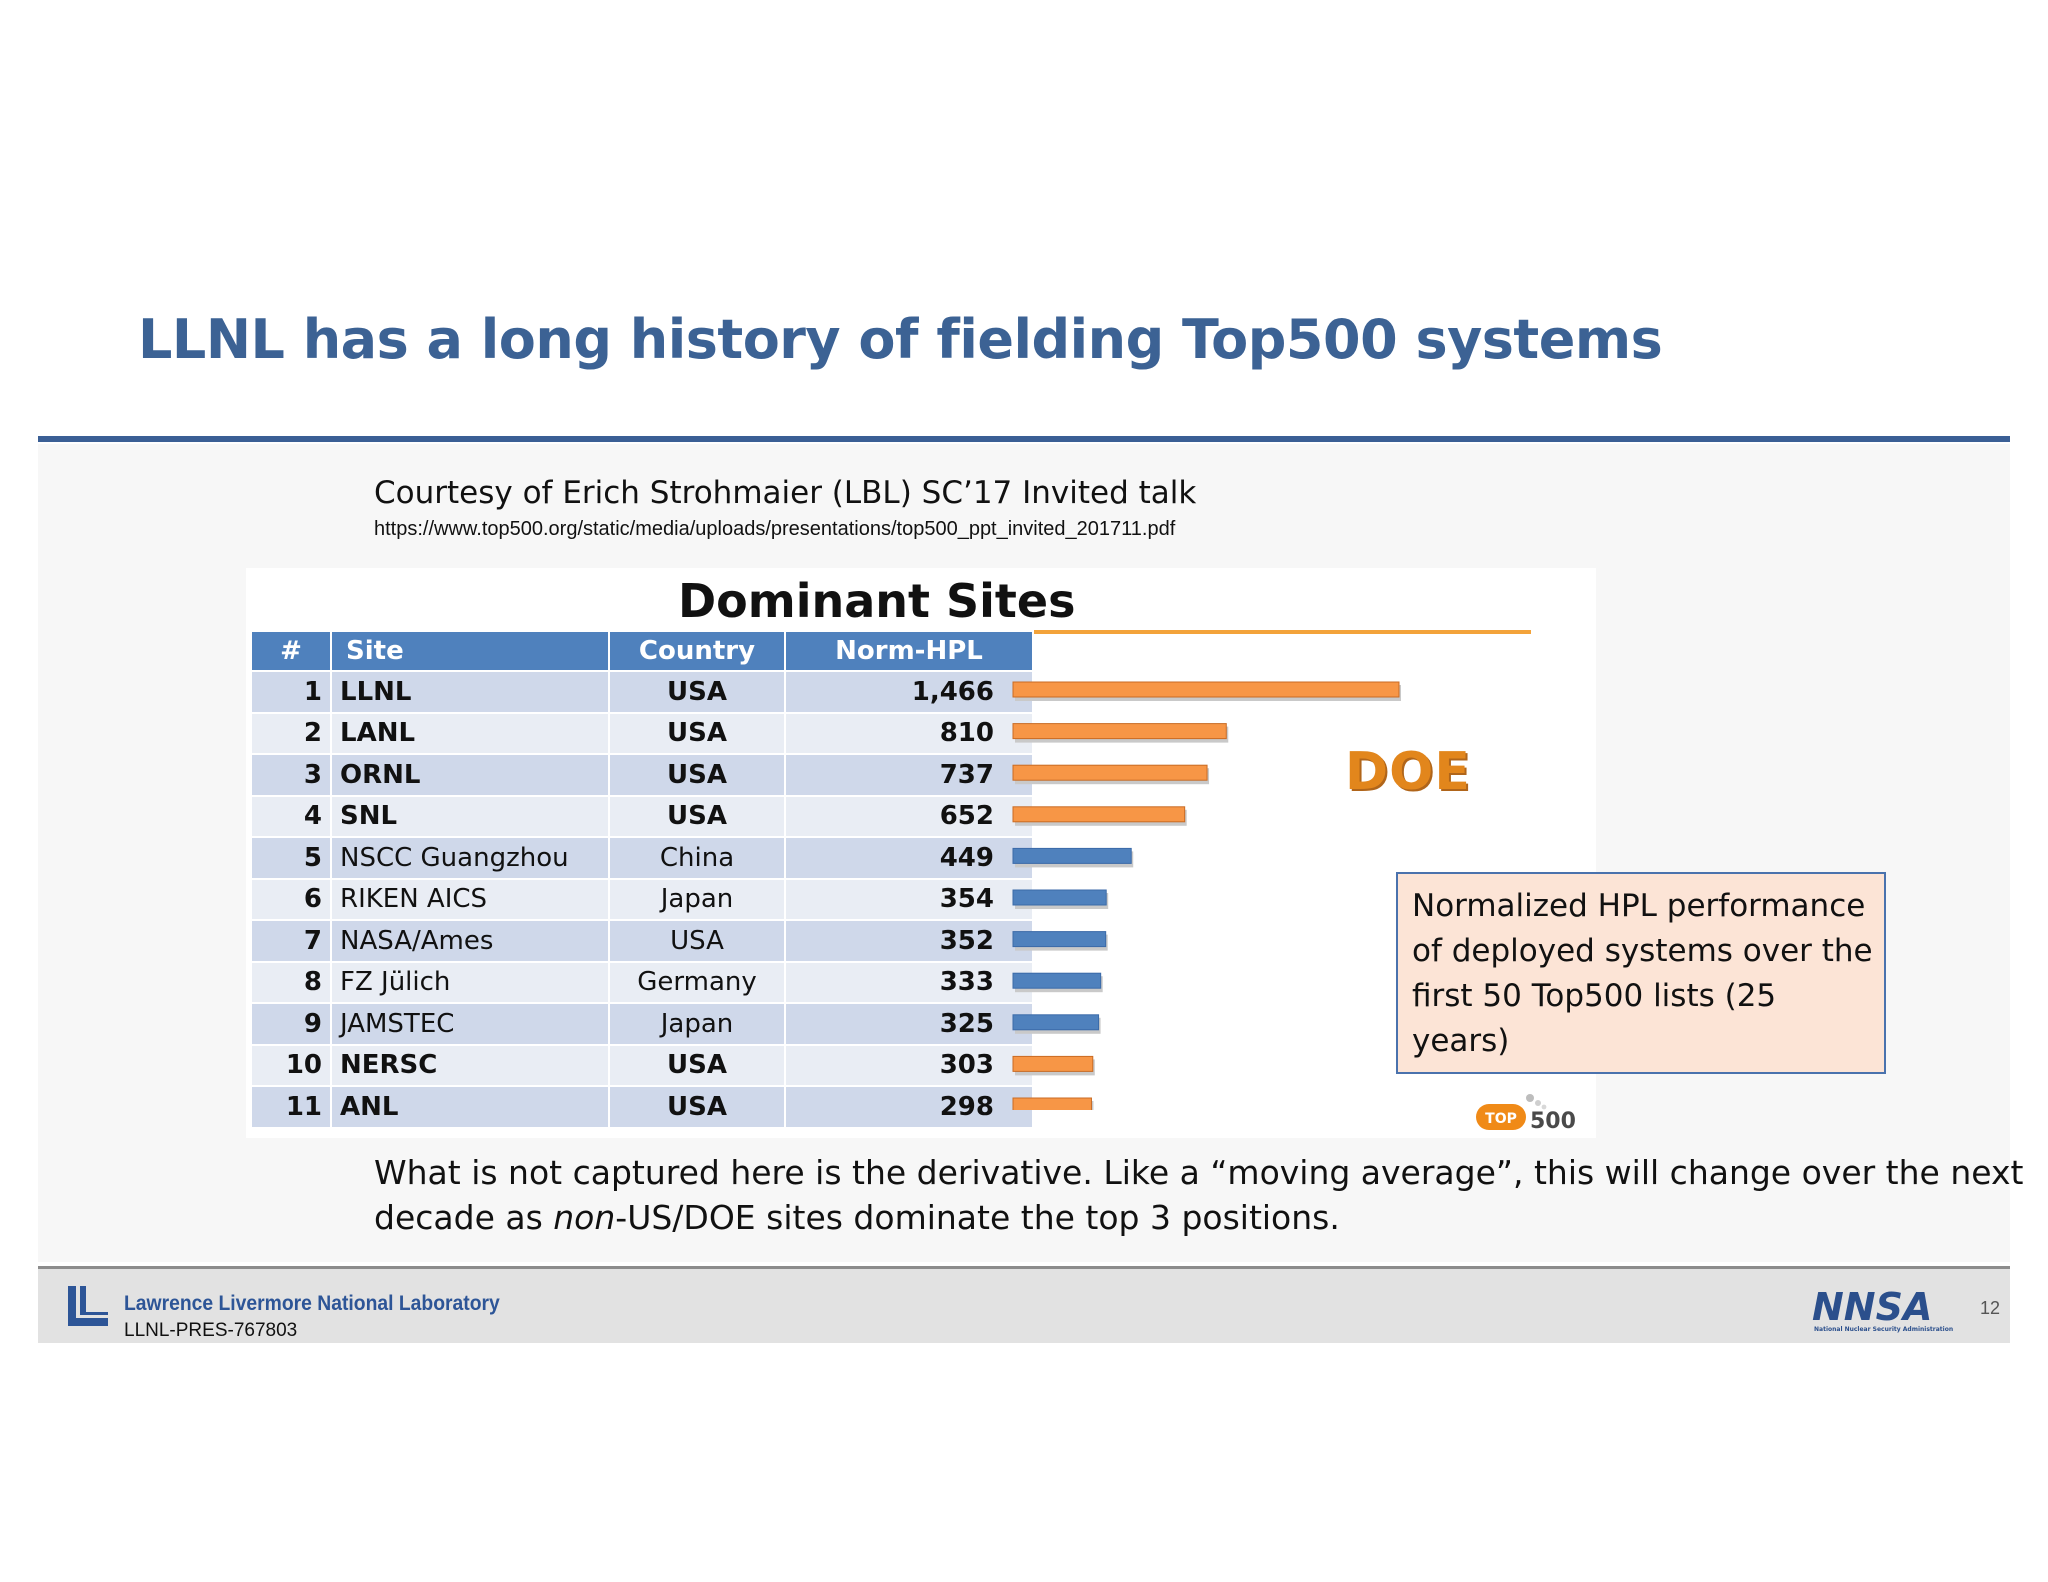  I want to click on table-row: 1 LLNL USA 1,466, so click(642, 692).